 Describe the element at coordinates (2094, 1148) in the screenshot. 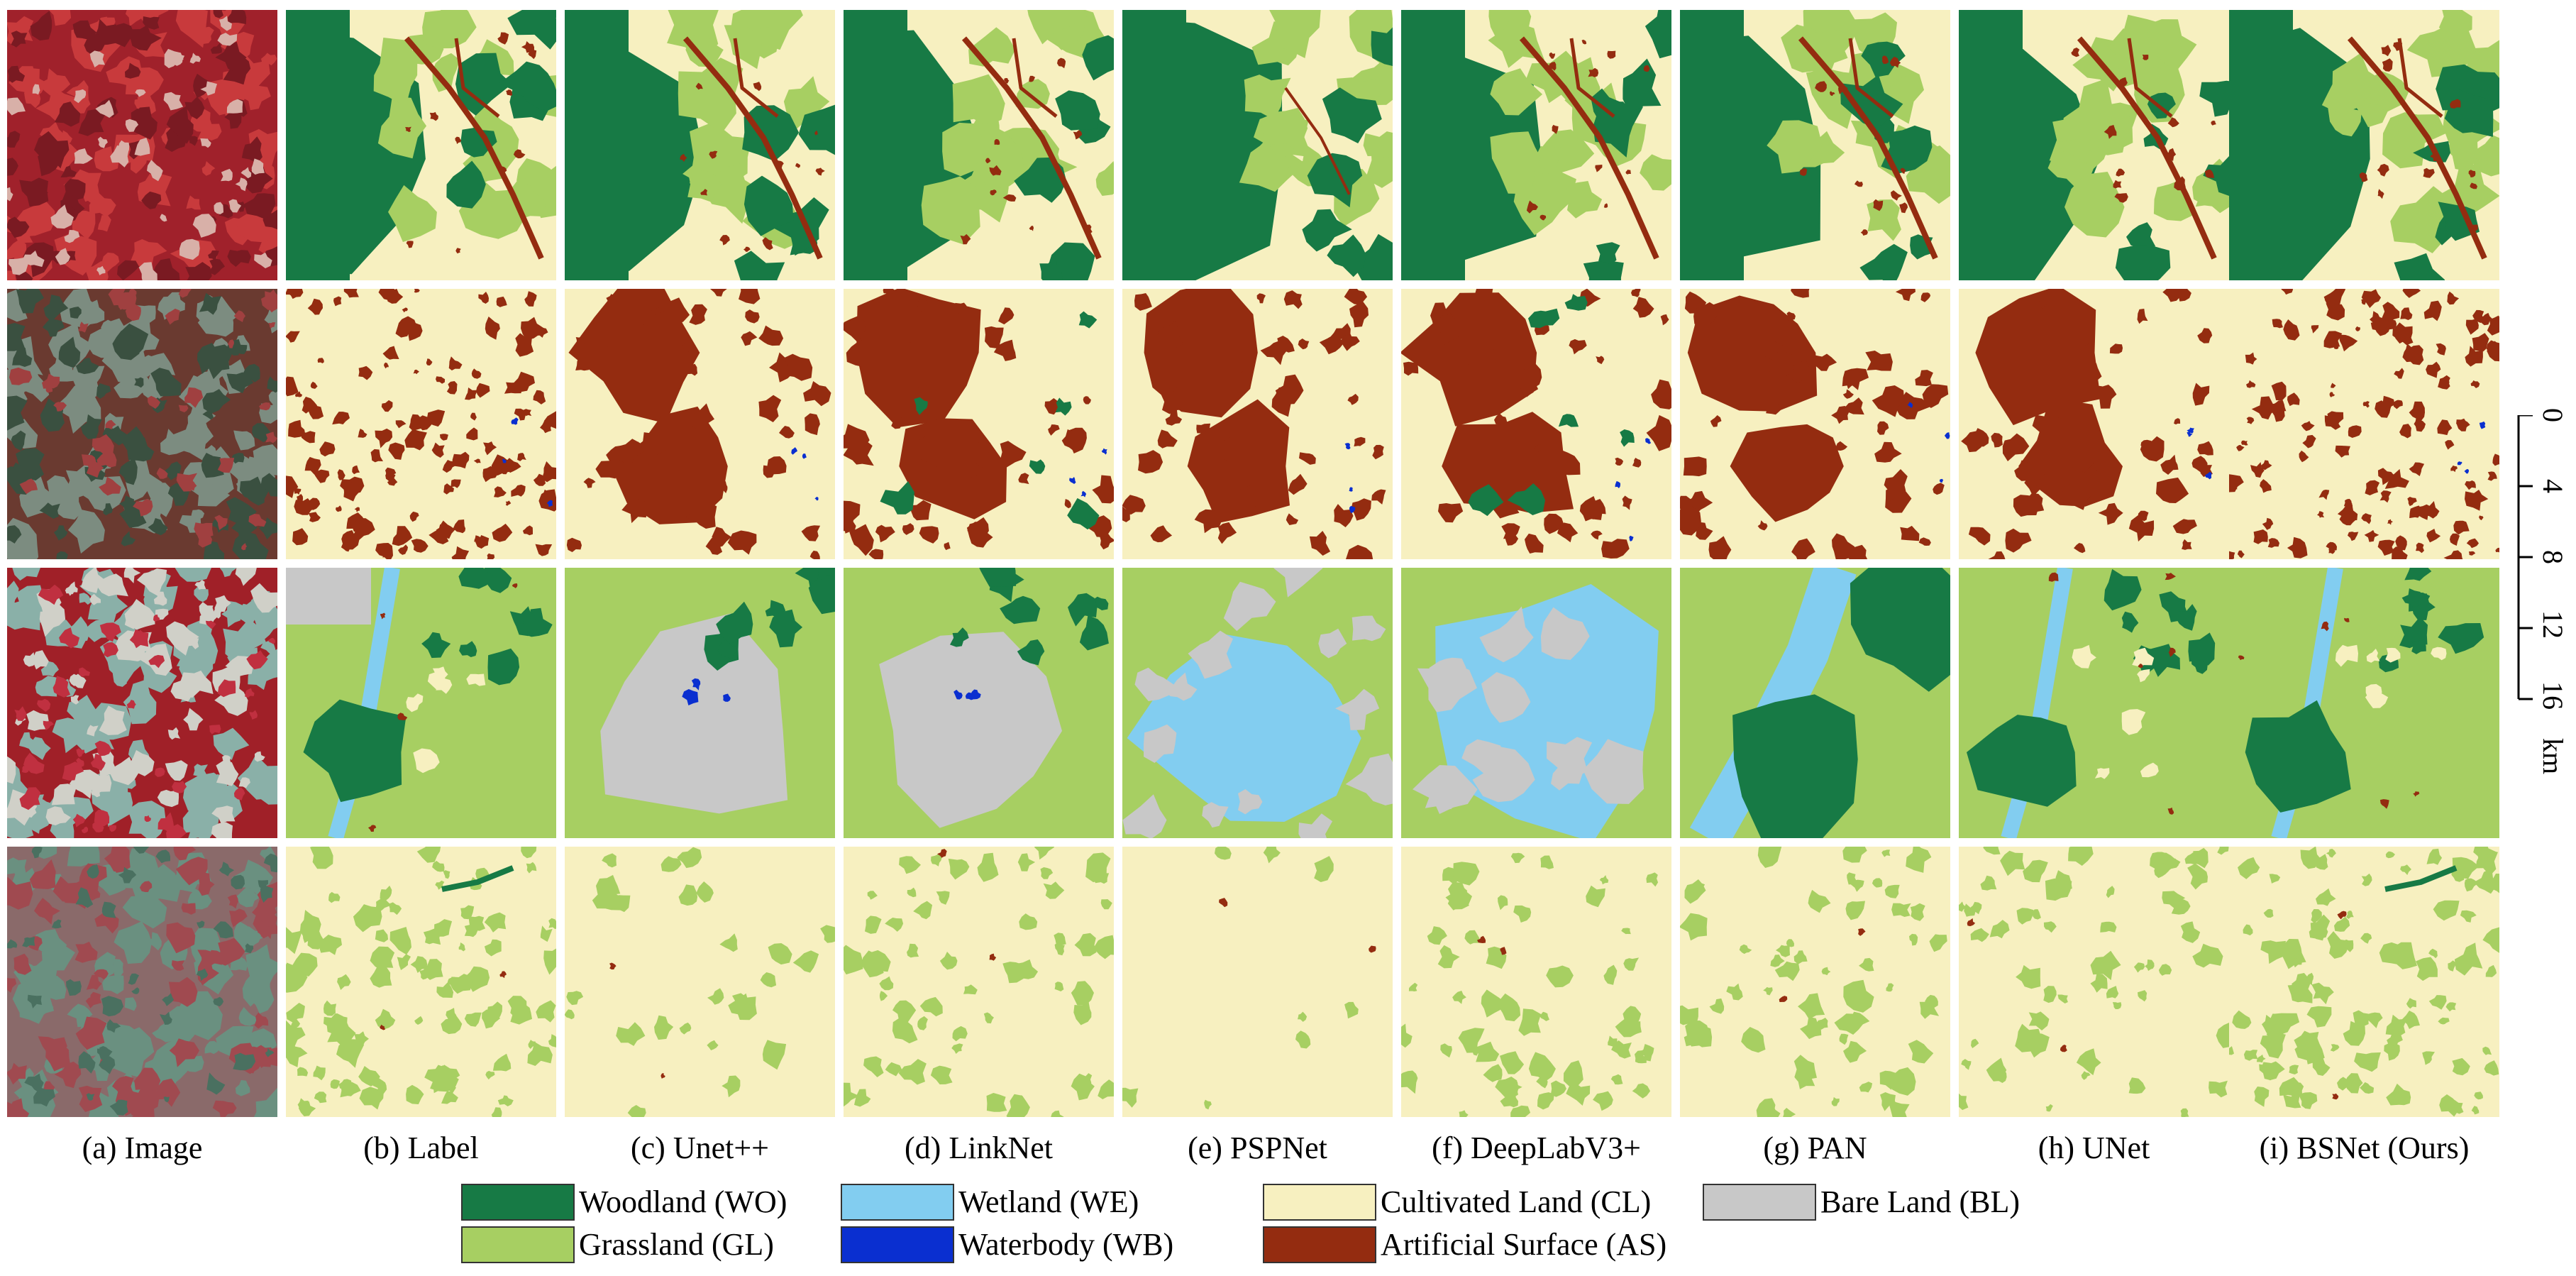

I see `column-caption-8: (h) UNet` at that location.